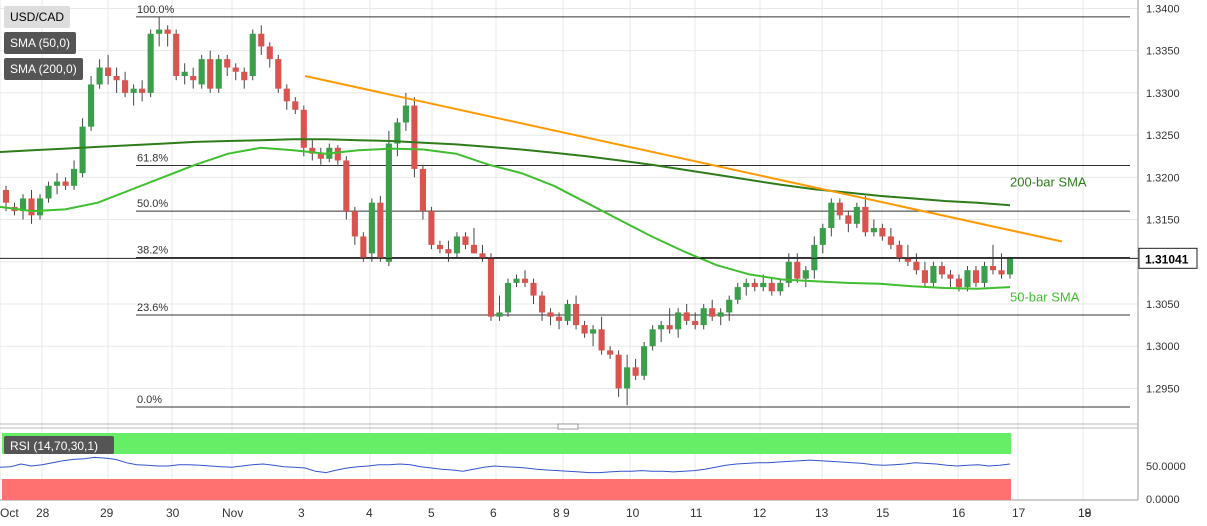 This screenshot has height=526, width=1207. What do you see at coordinates (1019, 513) in the screenshot?
I see `x-tick-label: 17` at bounding box center [1019, 513].